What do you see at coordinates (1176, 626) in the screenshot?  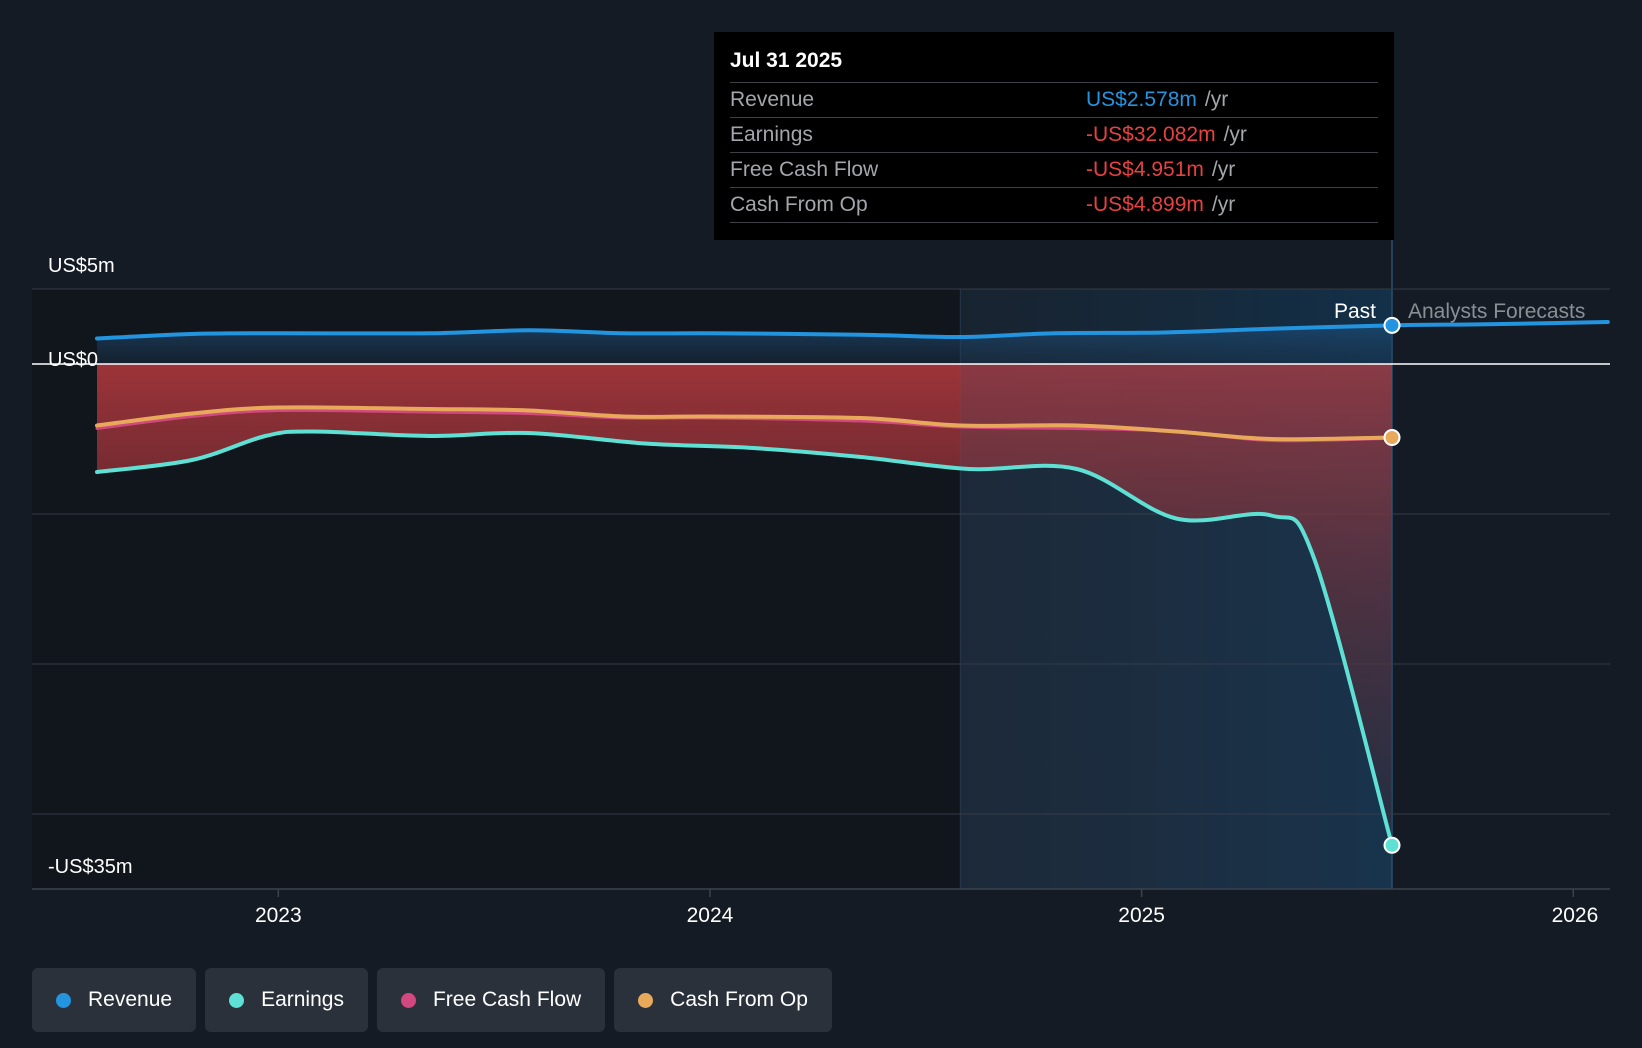 I see `highlight-overlay` at bounding box center [1176, 626].